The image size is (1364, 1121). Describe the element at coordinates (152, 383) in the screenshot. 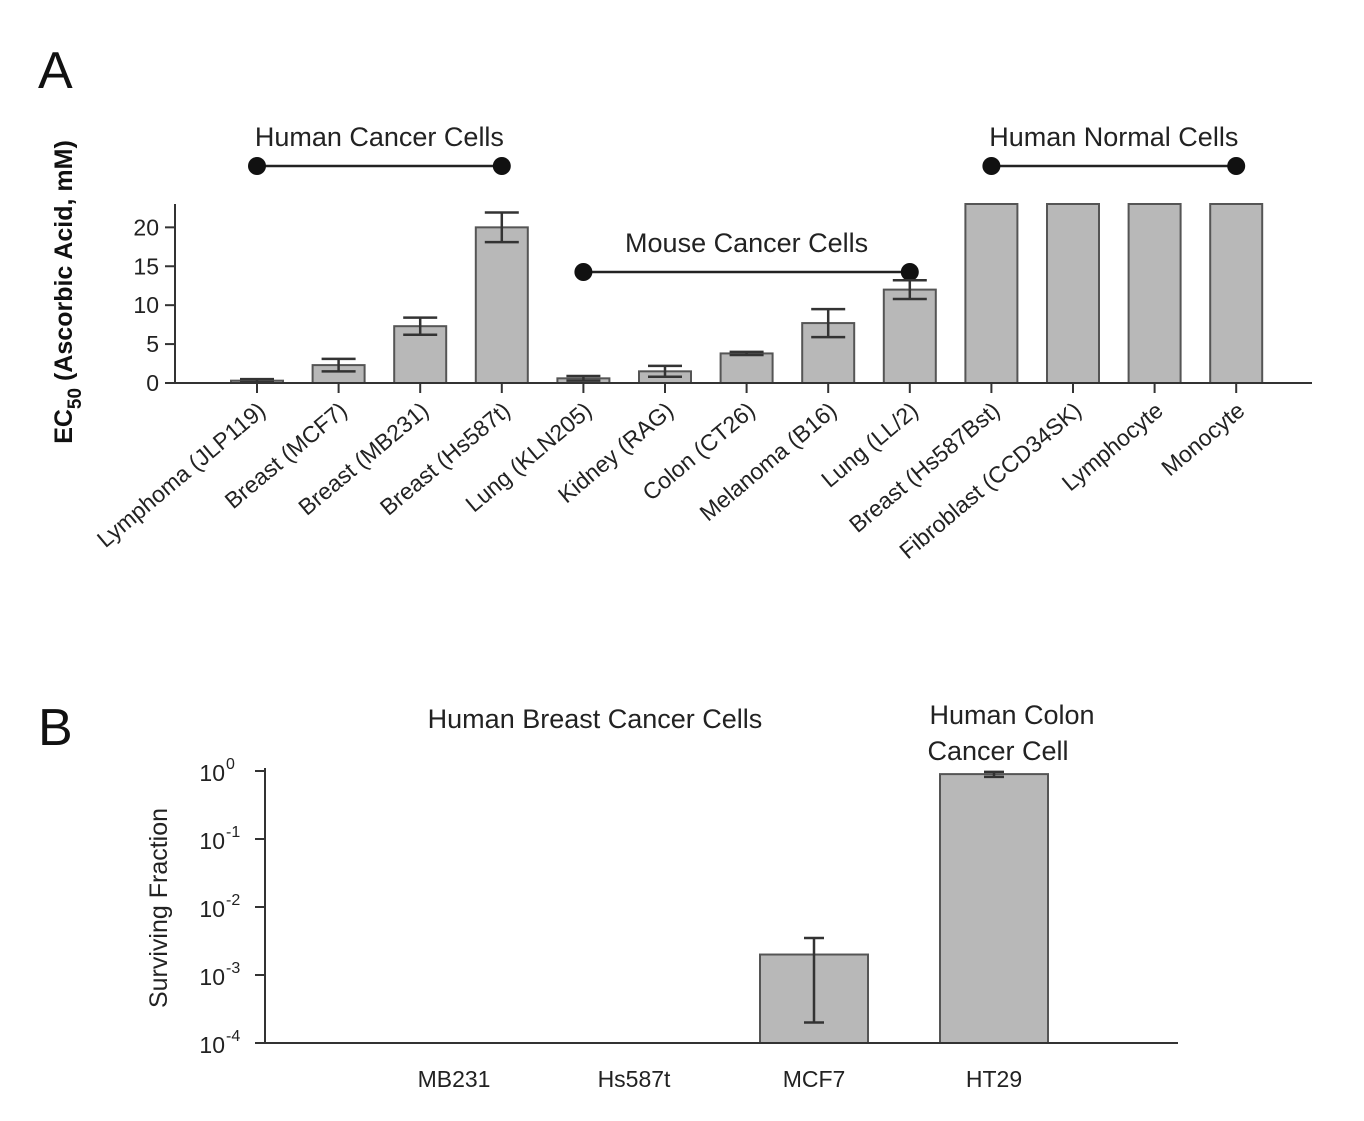

I see `y-tick-label-a-0: 0` at that location.